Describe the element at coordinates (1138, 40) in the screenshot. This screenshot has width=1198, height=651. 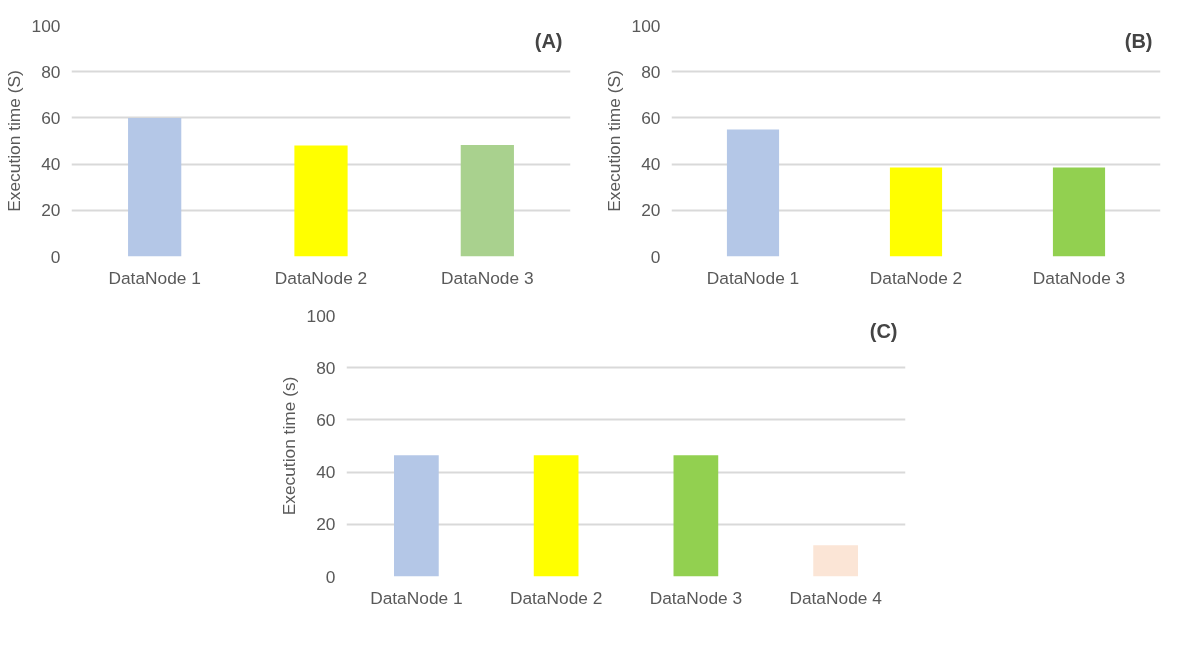
I see `chart-title: (B)` at that location.